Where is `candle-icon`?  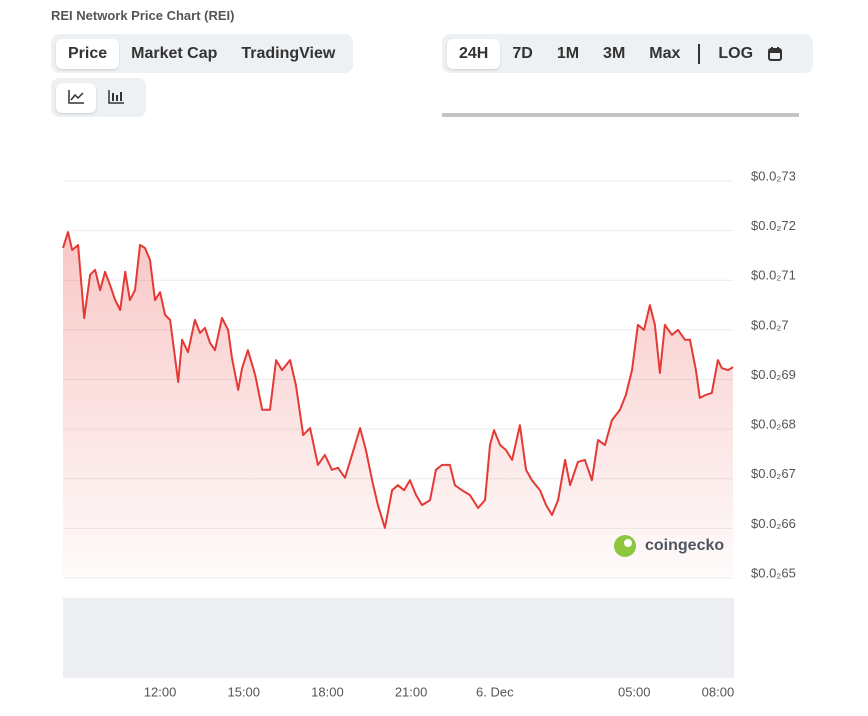 candle-icon is located at coordinates (116, 97).